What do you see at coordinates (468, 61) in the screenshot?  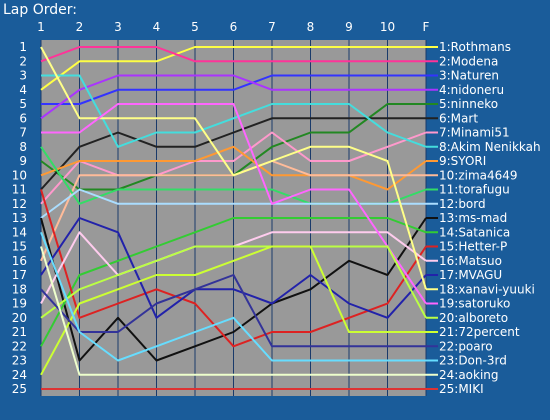 I see `legend-entry: 2:Modena` at bounding box center [468, 61].